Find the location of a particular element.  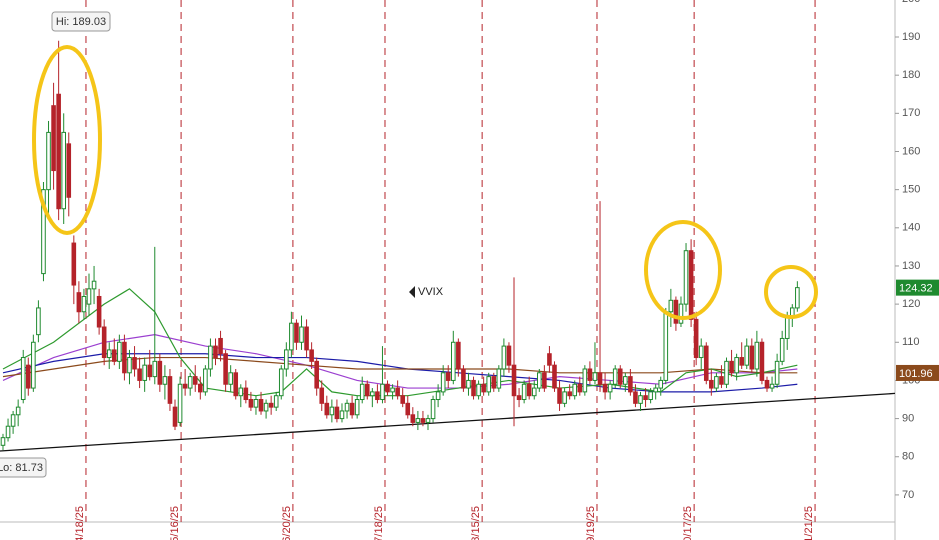

hi-box is located at coordinates (81, 21).